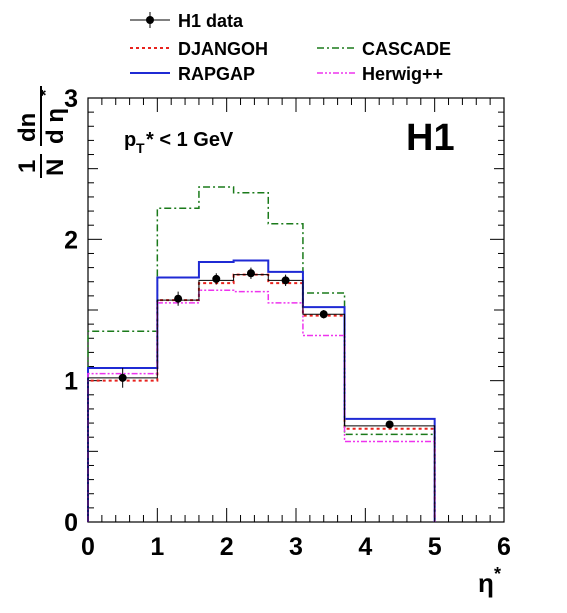 Image resolution: width=567 pixels, height=613 pixels. Describe the element at coordinates (435, 547) in the screenshot. I see `x-tick-label: 5` at that location.